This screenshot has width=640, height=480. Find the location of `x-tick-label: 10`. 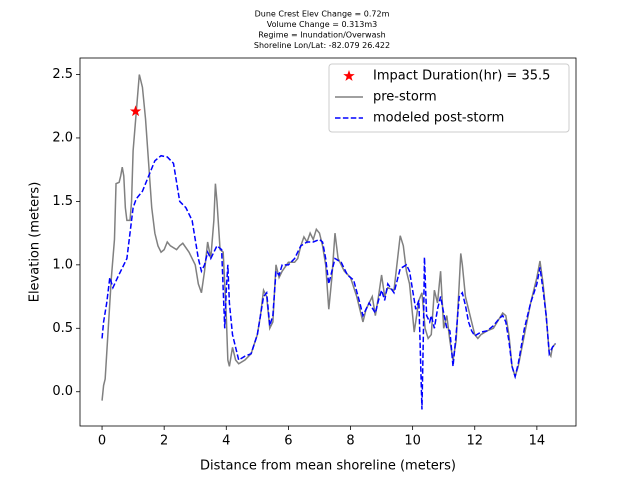

x-tick-label: 10 is located at coordinates (412, 441).